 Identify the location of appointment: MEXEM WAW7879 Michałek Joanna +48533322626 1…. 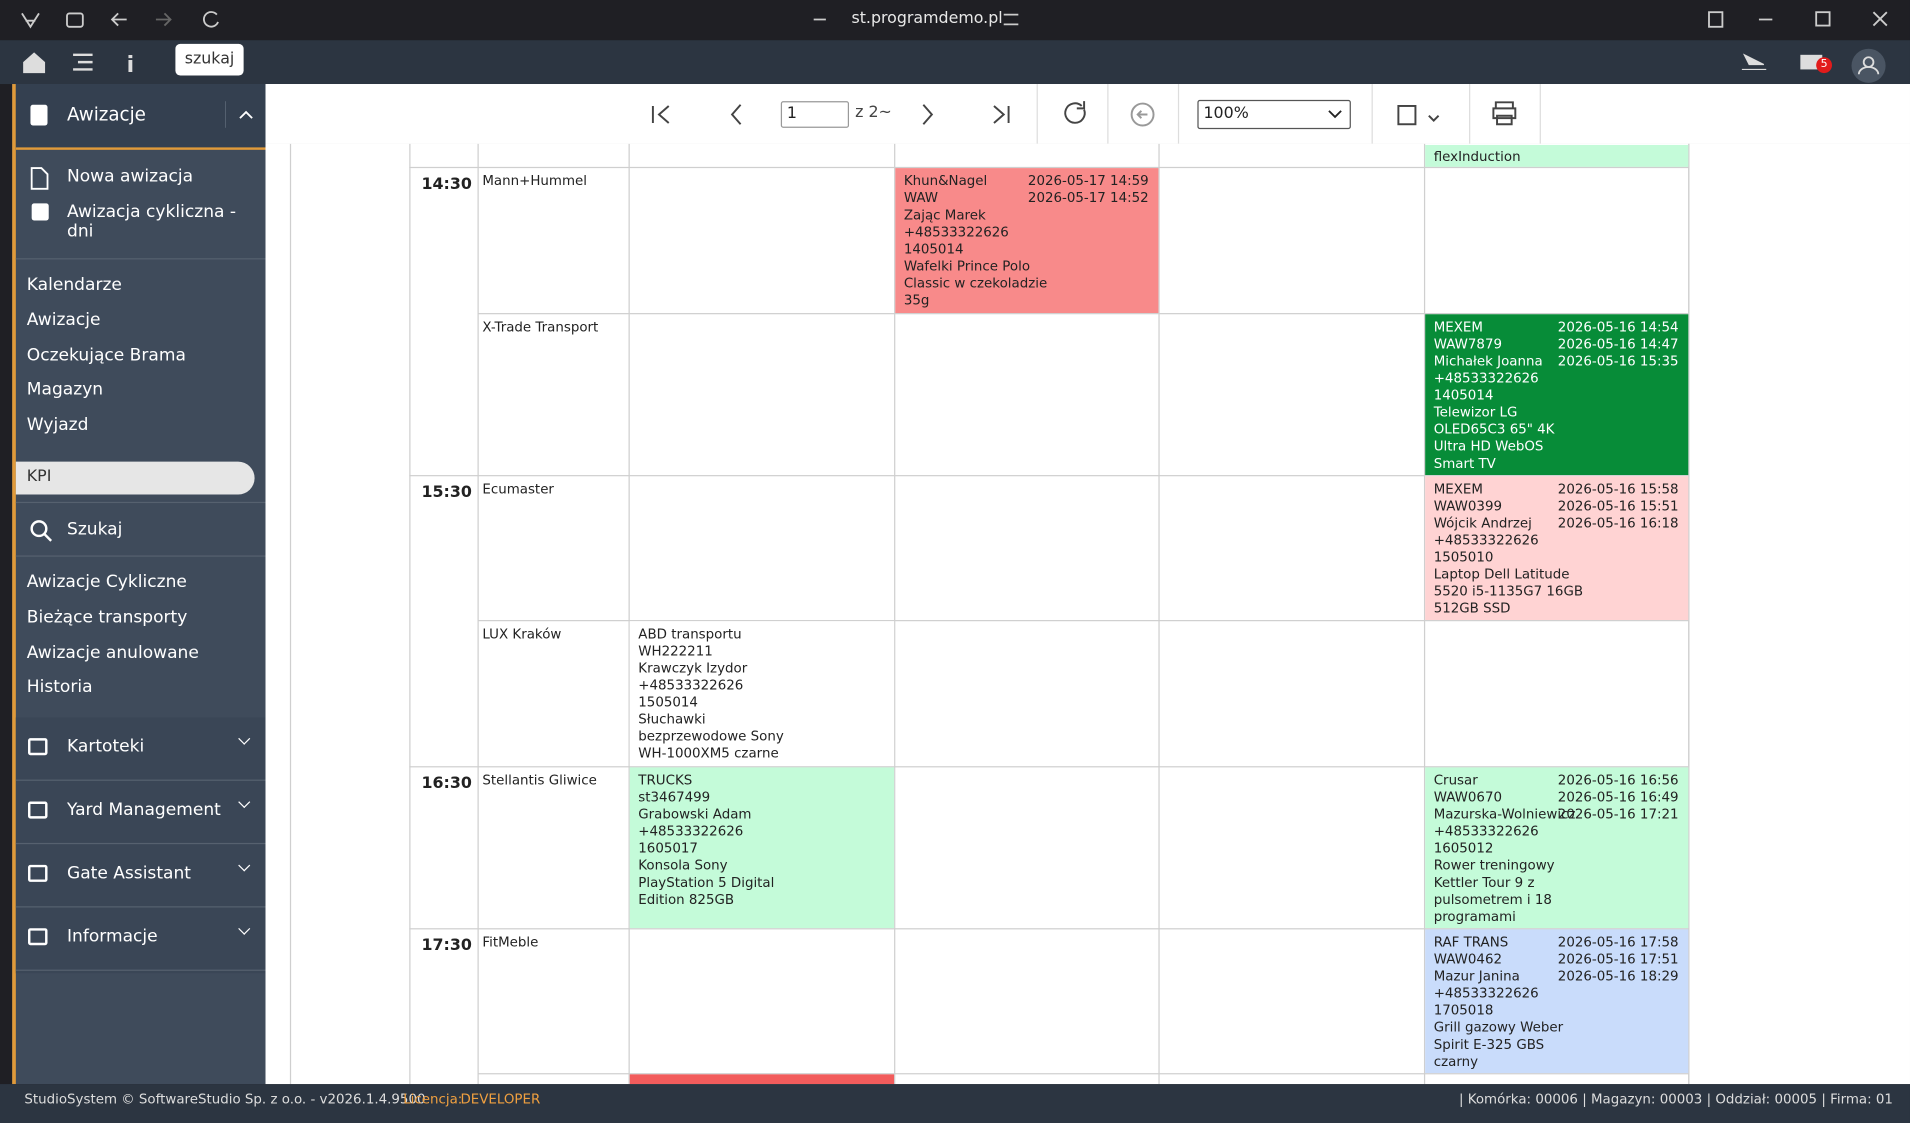
(1557, 395).